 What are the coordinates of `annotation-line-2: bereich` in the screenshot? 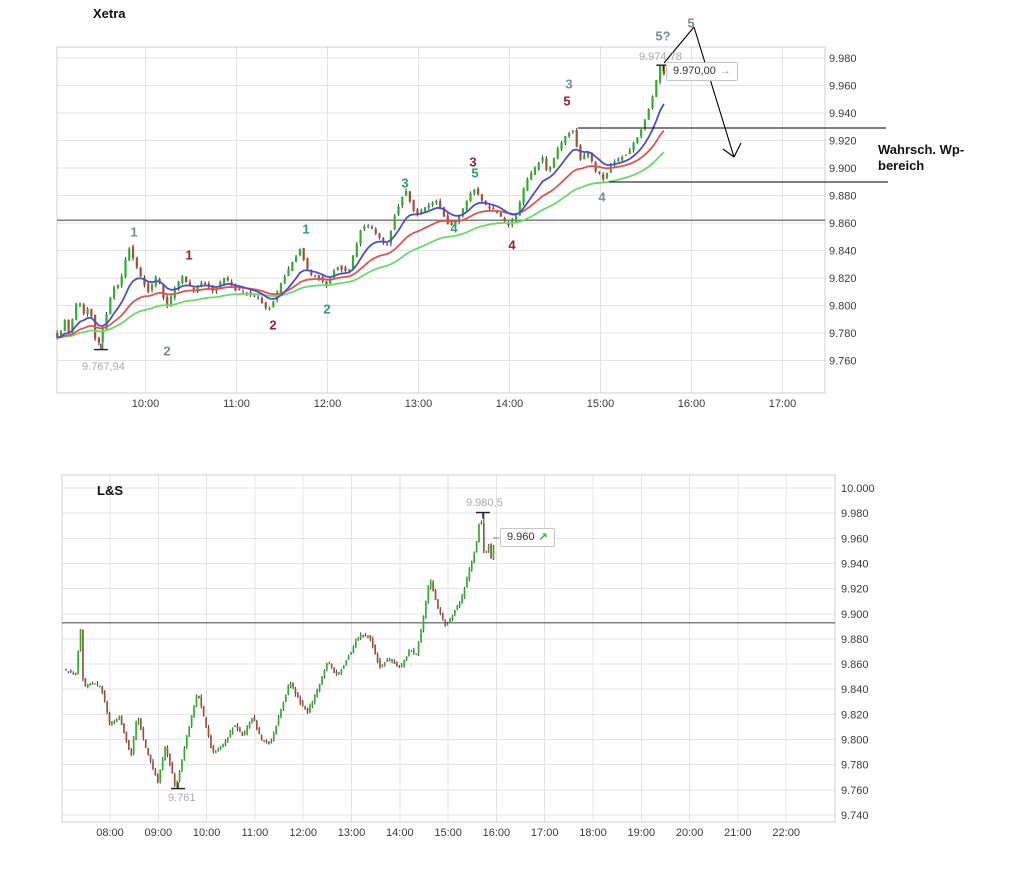 It's located at (901, 165).